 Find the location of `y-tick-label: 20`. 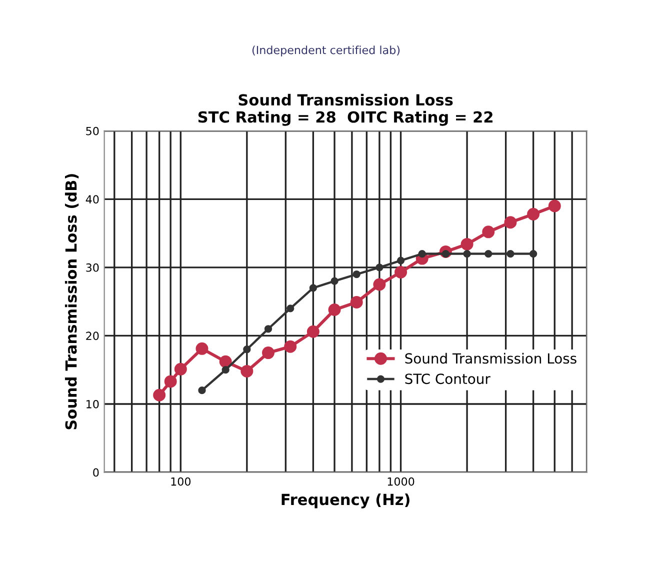

y-tick-label: 20 is located at coordinates (92, 336).